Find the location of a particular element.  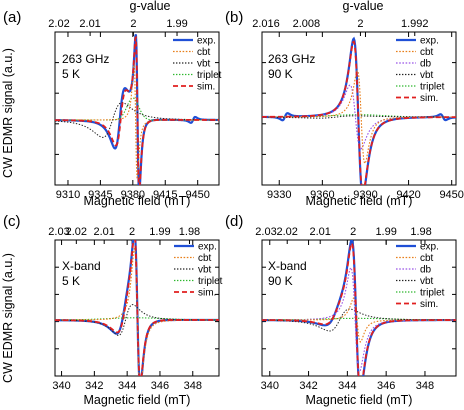

annotation-c-line1: X-band is located at coordinates (81, 266).